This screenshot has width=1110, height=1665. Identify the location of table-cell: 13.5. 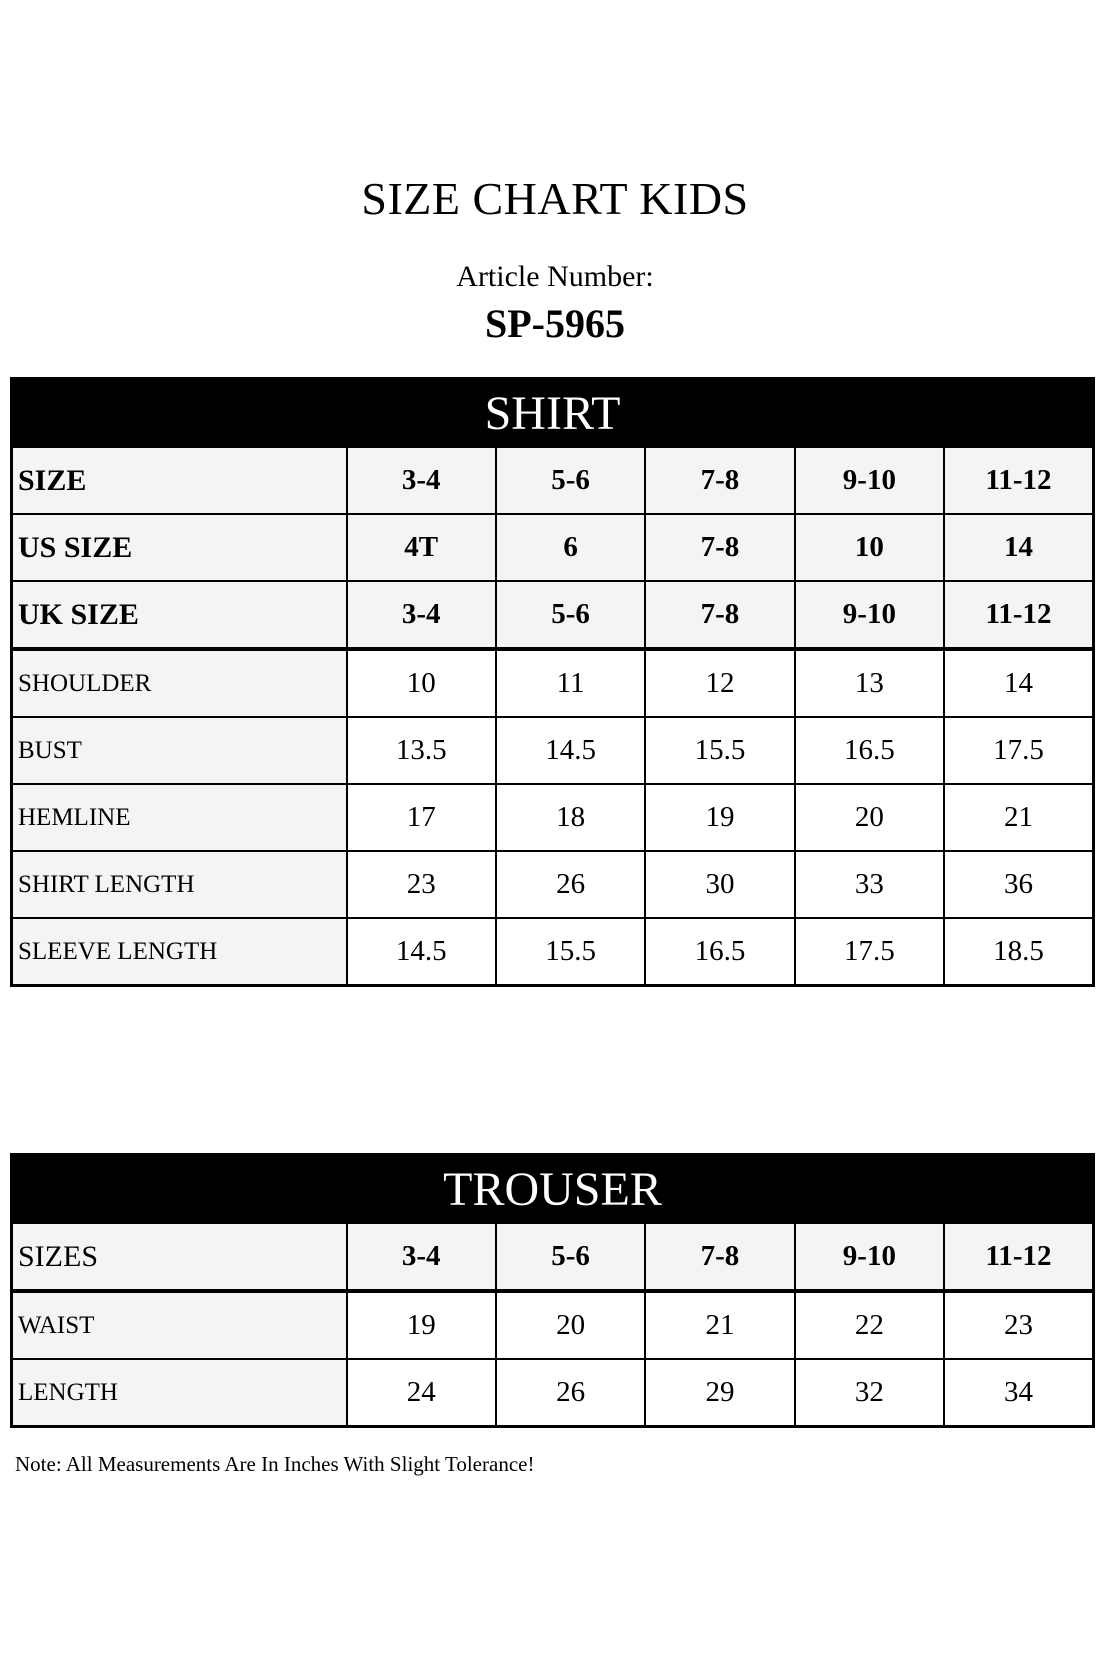
(421, 750).